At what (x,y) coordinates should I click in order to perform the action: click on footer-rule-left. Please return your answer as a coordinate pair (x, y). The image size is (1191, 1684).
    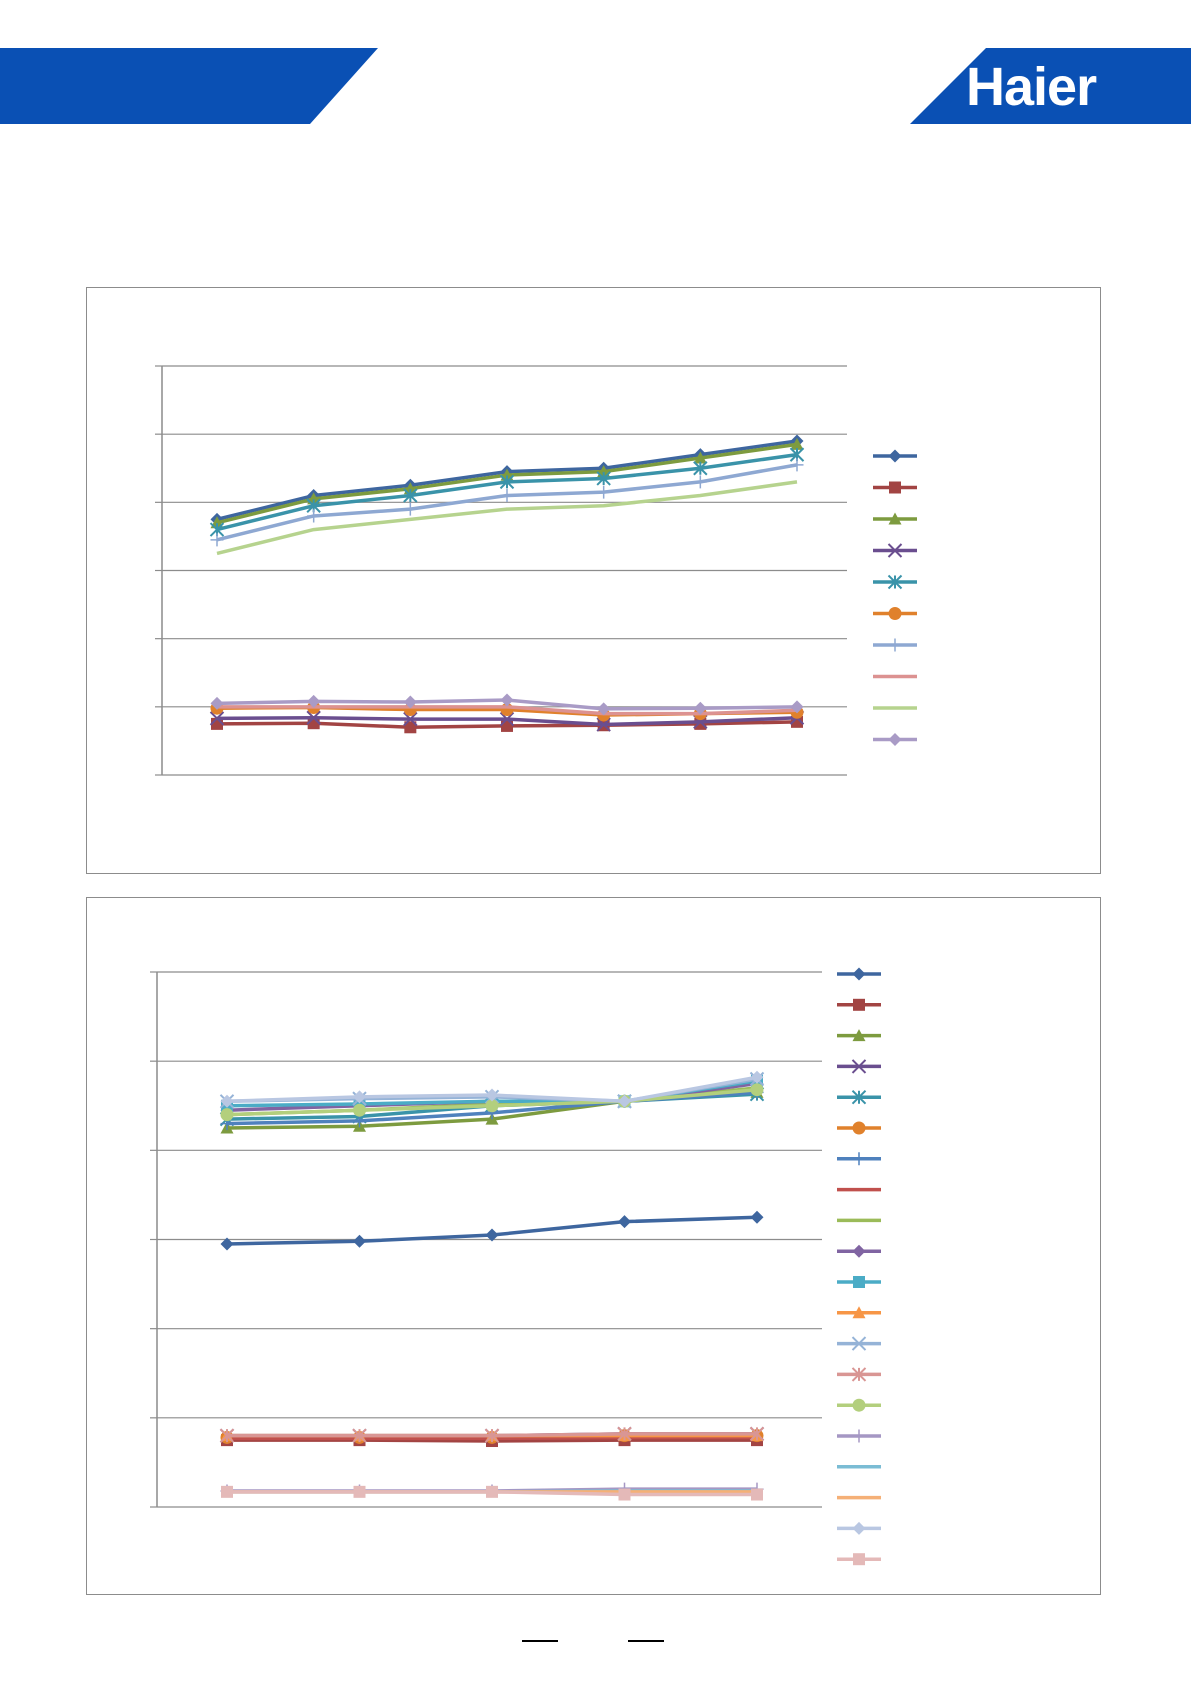
    Looking at the image, I should click on (540, 1641).